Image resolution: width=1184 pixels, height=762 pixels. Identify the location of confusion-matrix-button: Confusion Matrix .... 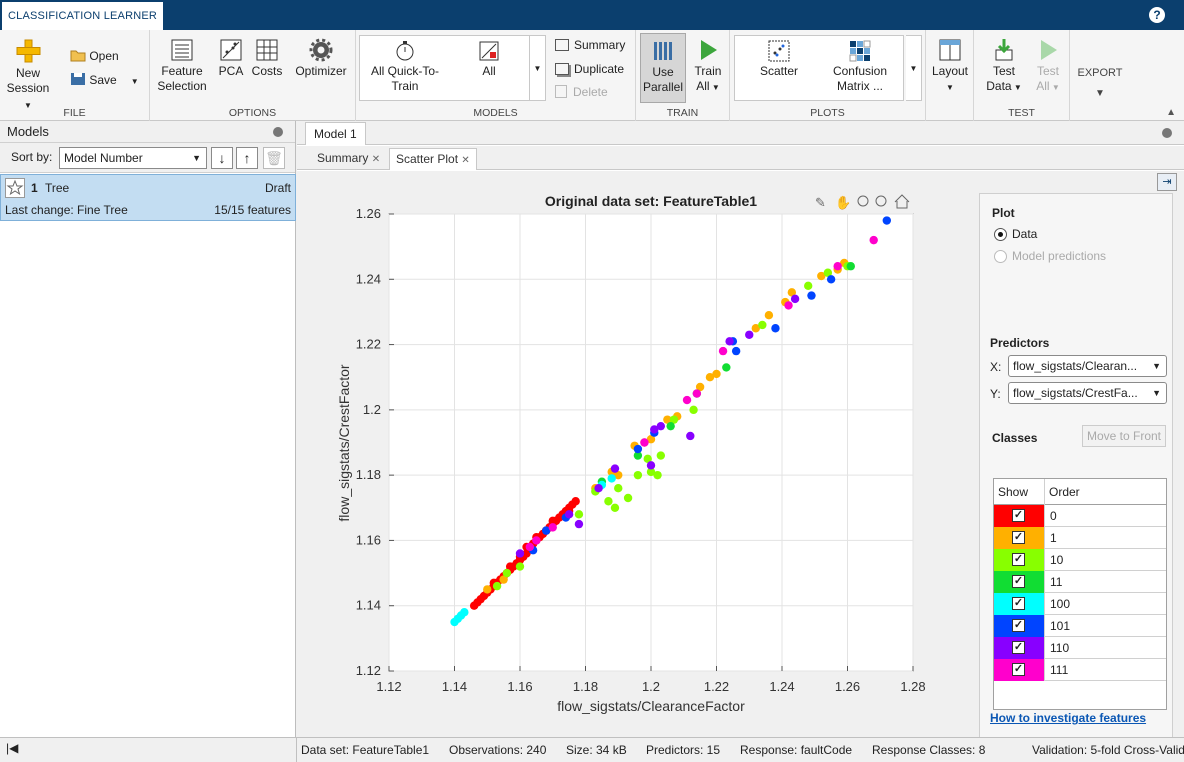
(860, 67).